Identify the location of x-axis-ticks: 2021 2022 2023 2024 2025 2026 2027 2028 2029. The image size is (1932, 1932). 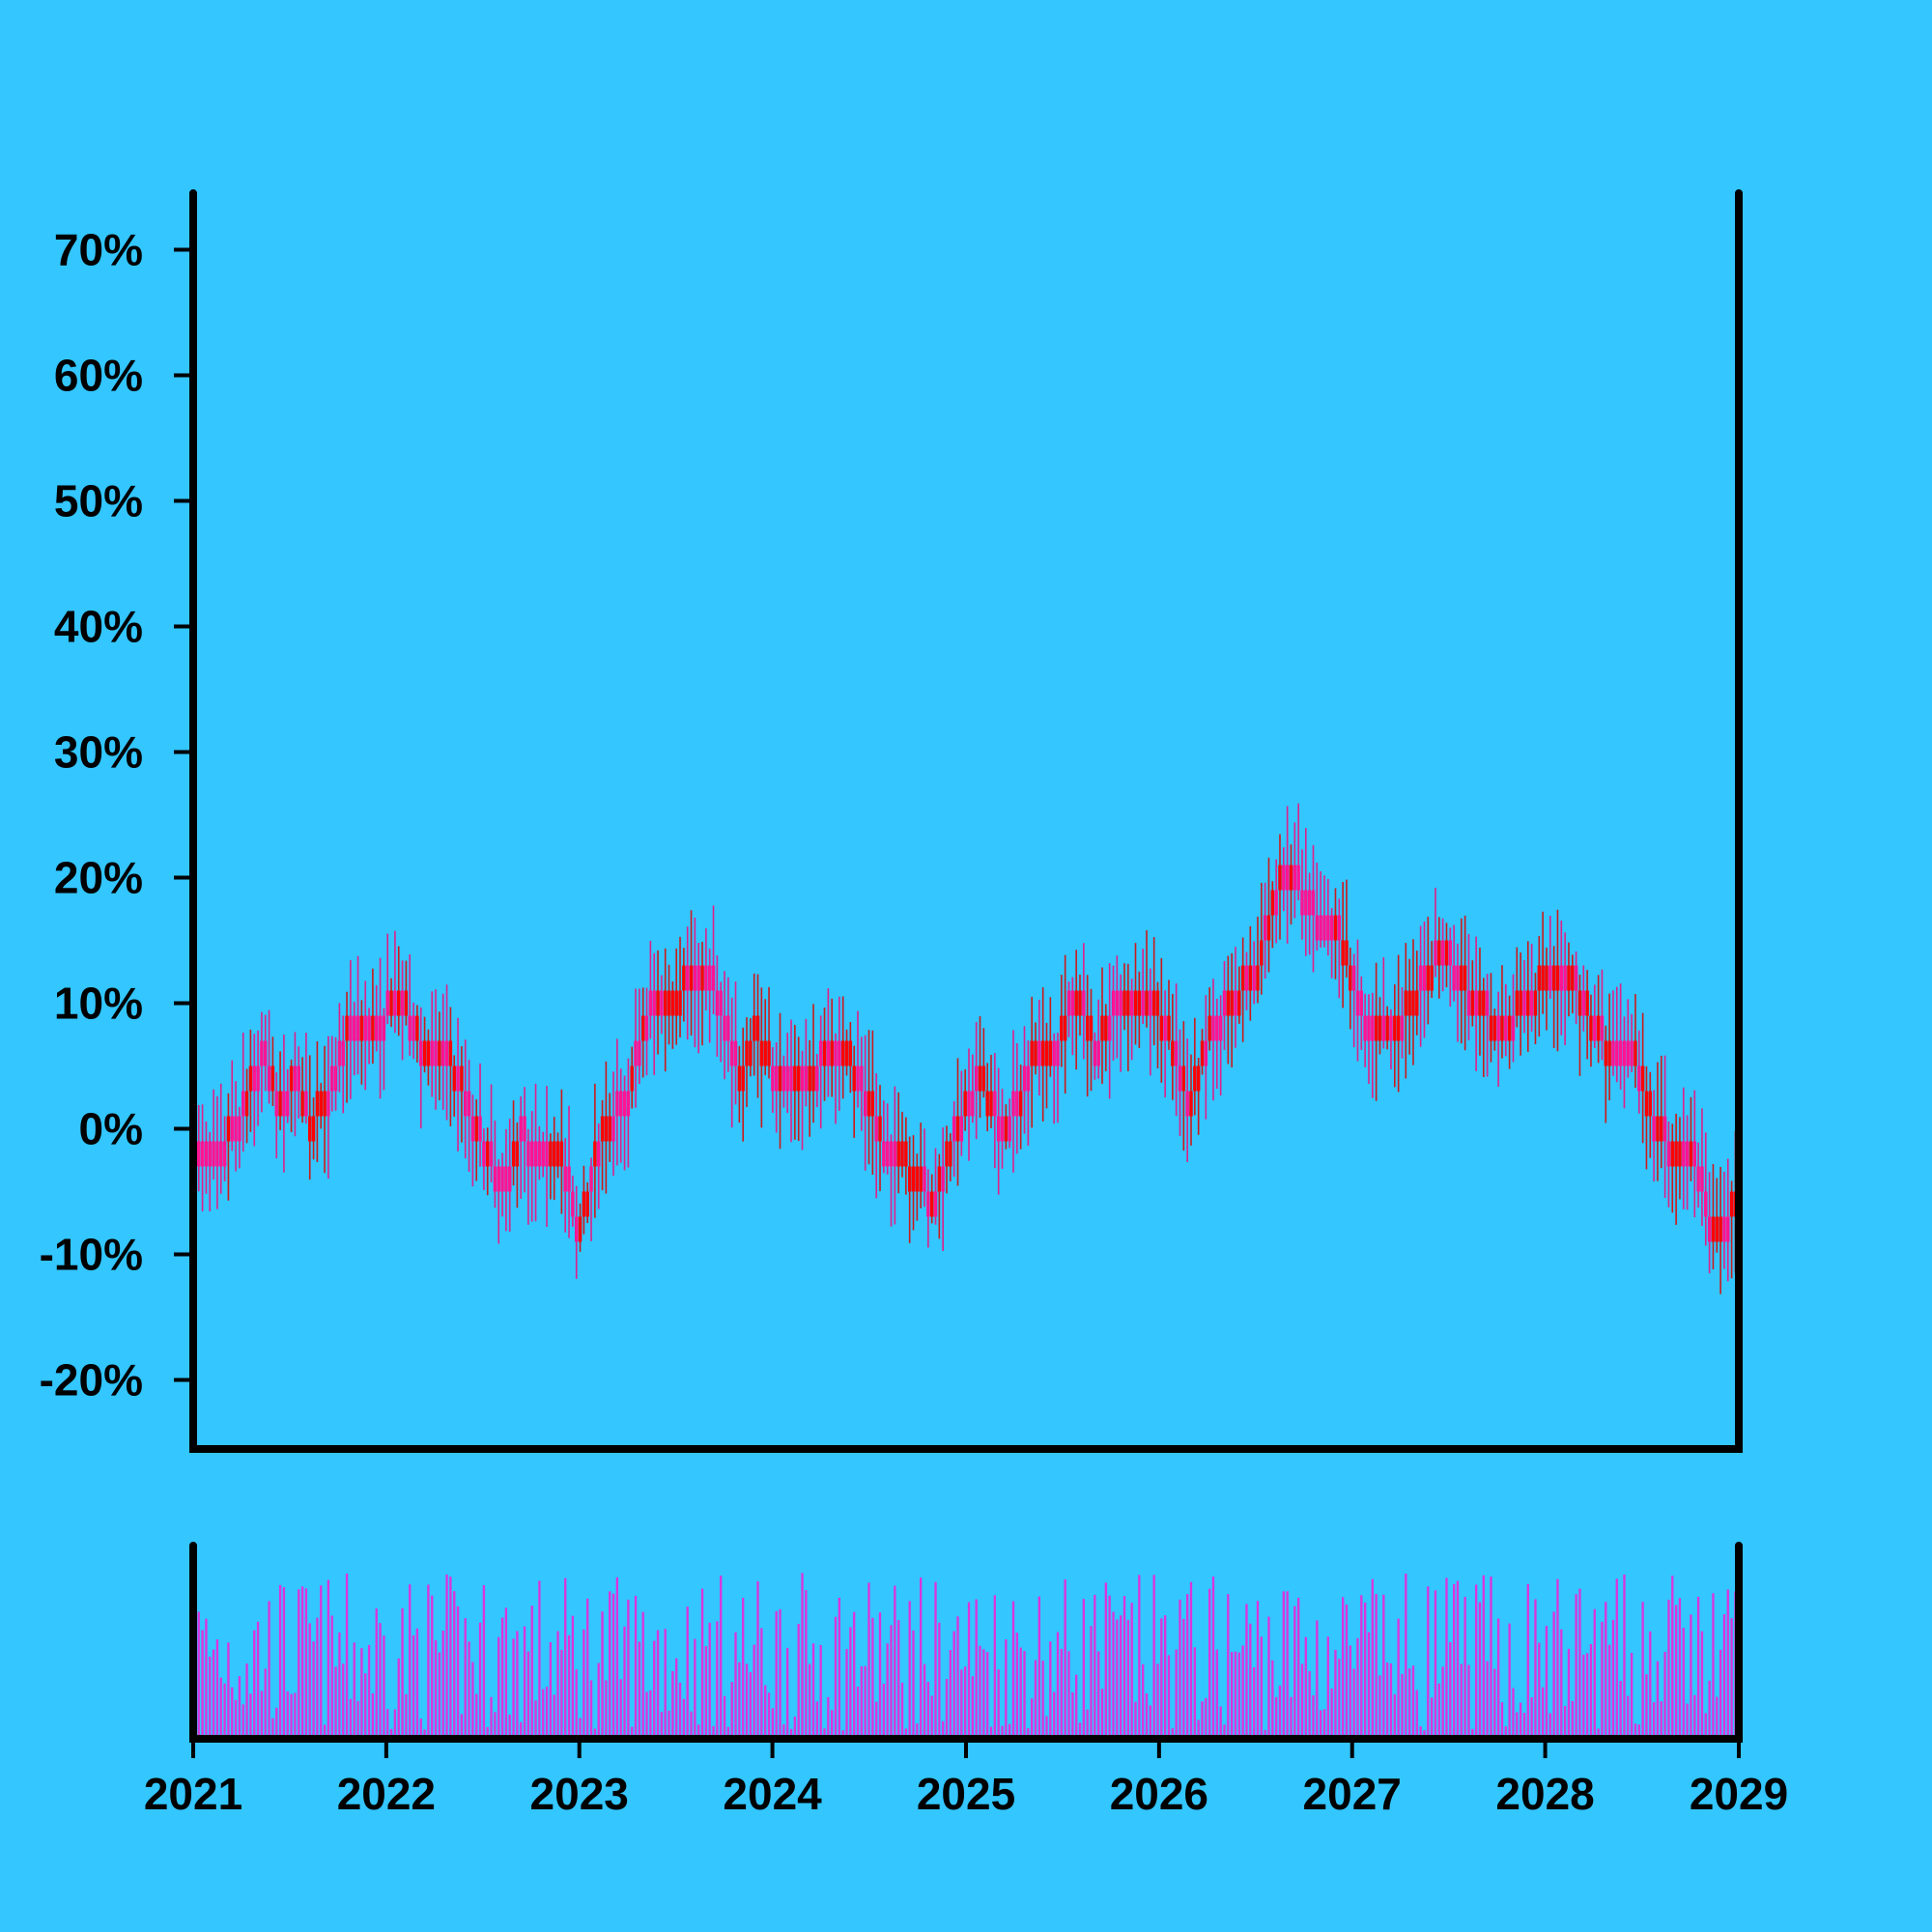
(966, 1779).